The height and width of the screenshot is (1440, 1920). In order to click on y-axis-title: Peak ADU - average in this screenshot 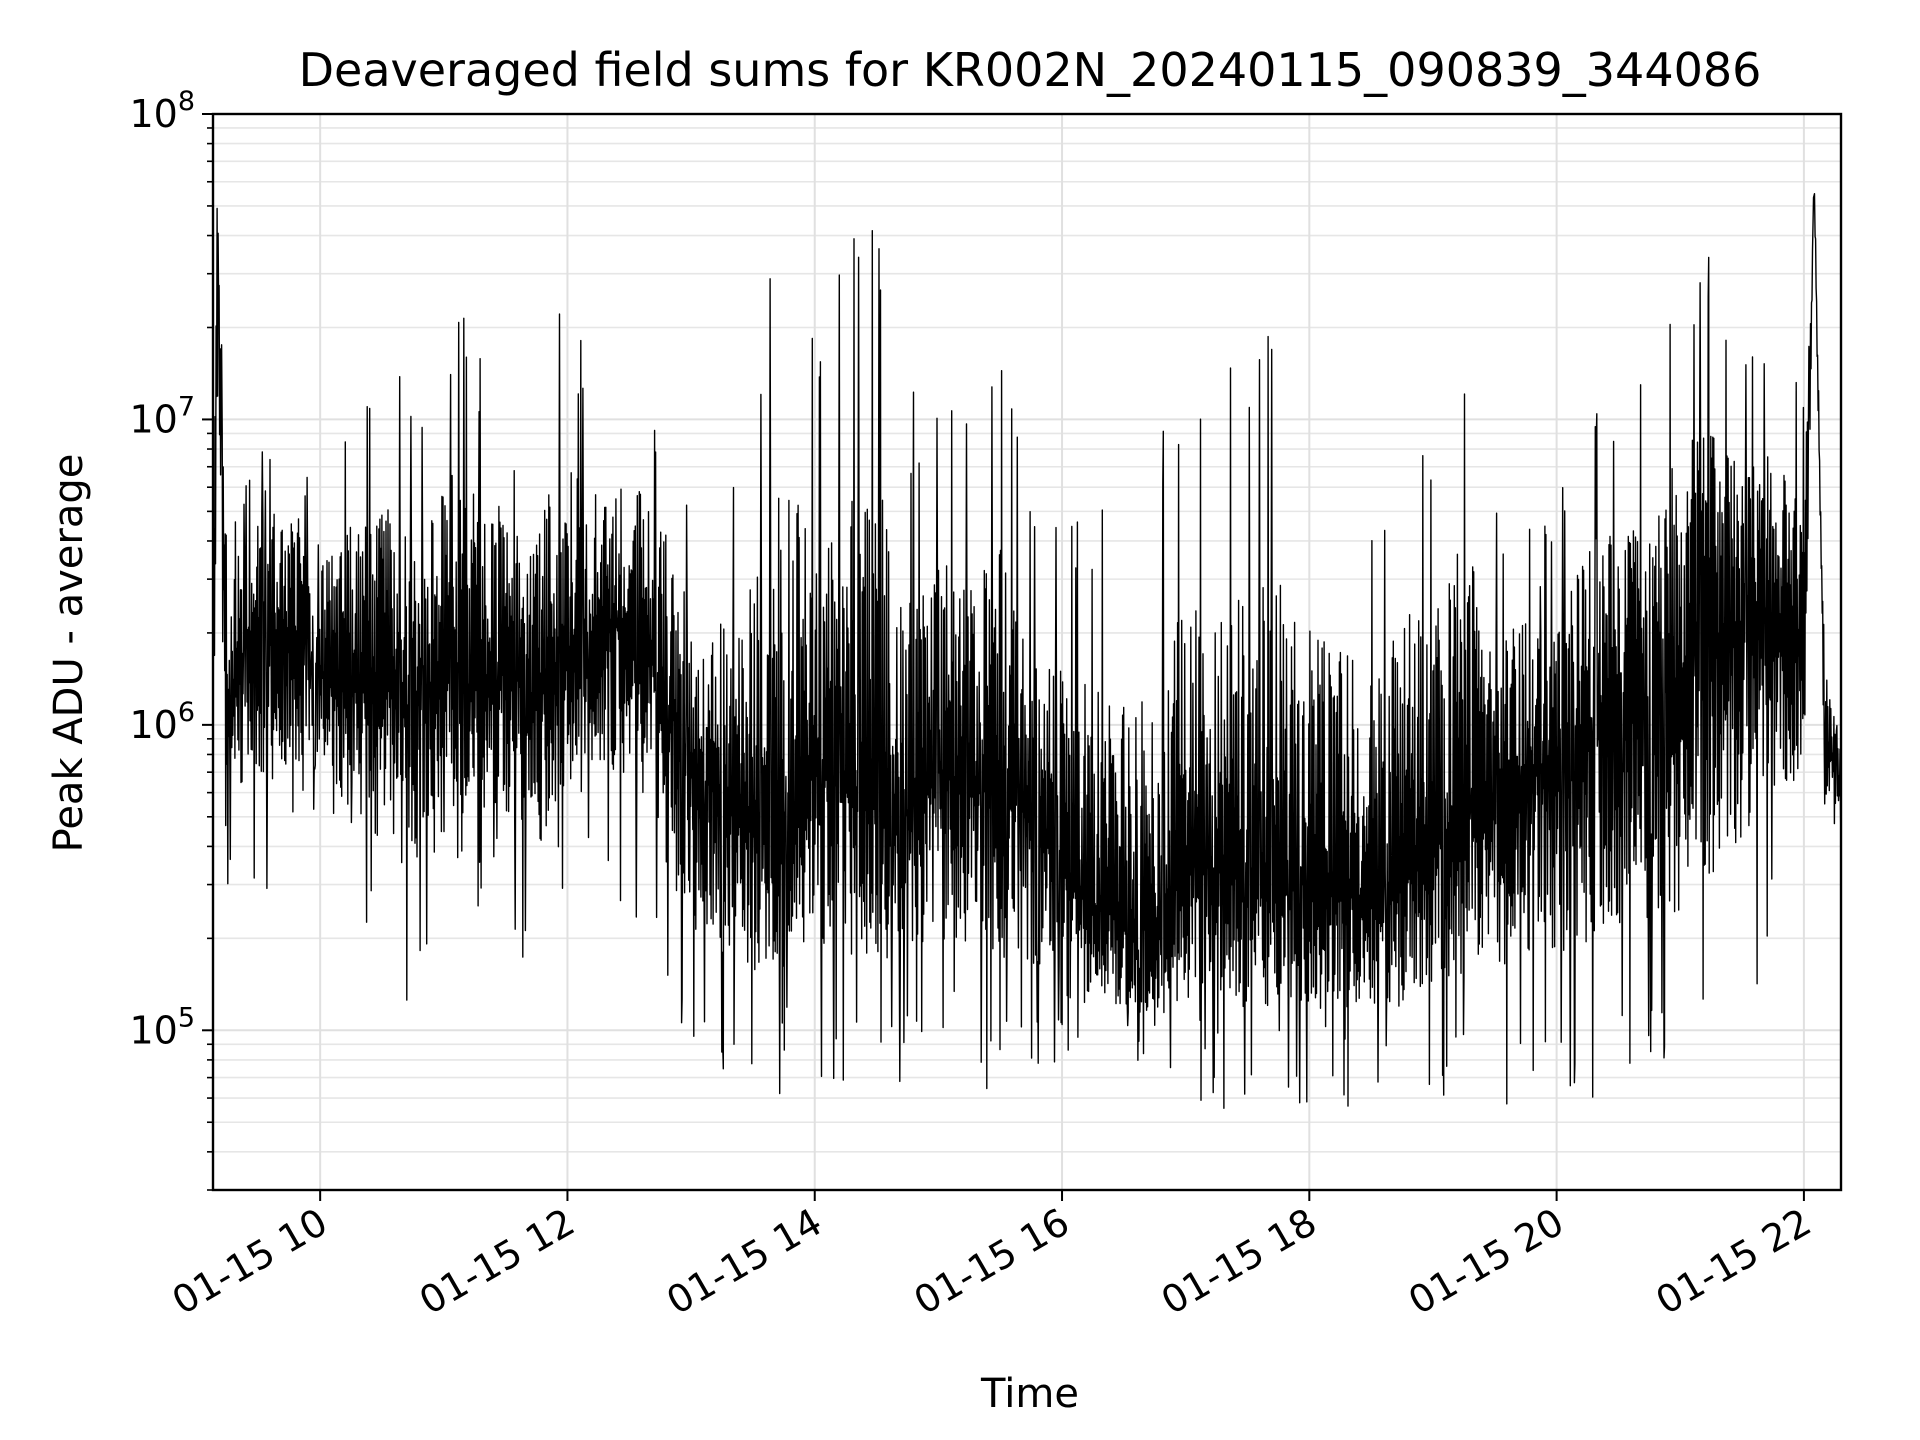, I will do `click(69, 653)`.